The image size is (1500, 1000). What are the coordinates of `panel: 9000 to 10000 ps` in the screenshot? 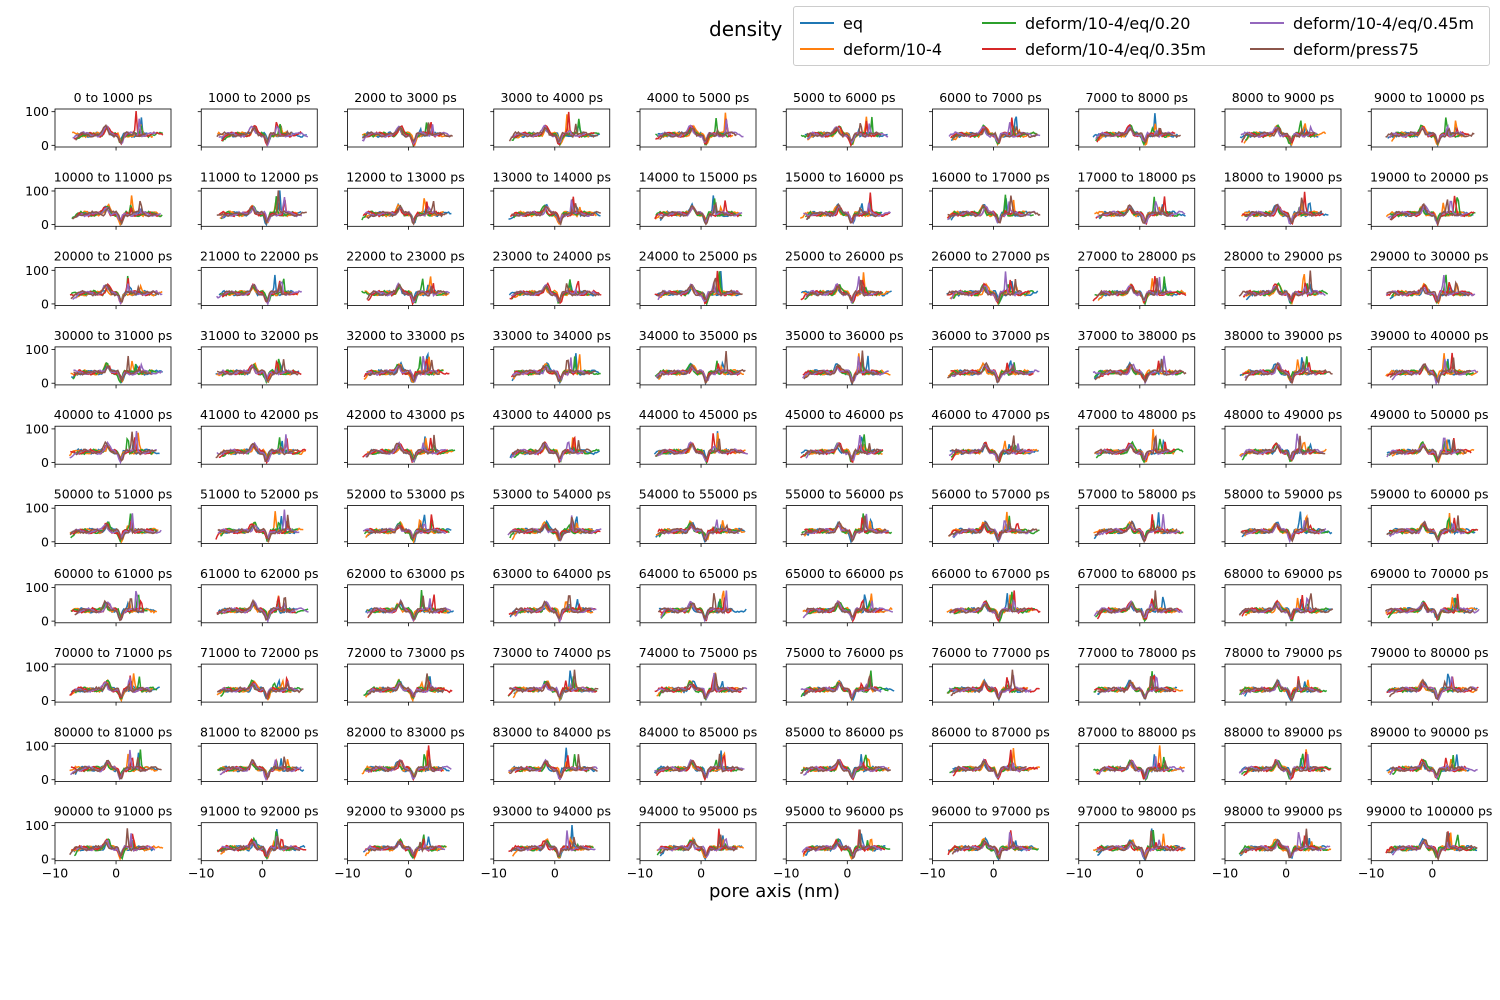 It's located at (1427, 120).